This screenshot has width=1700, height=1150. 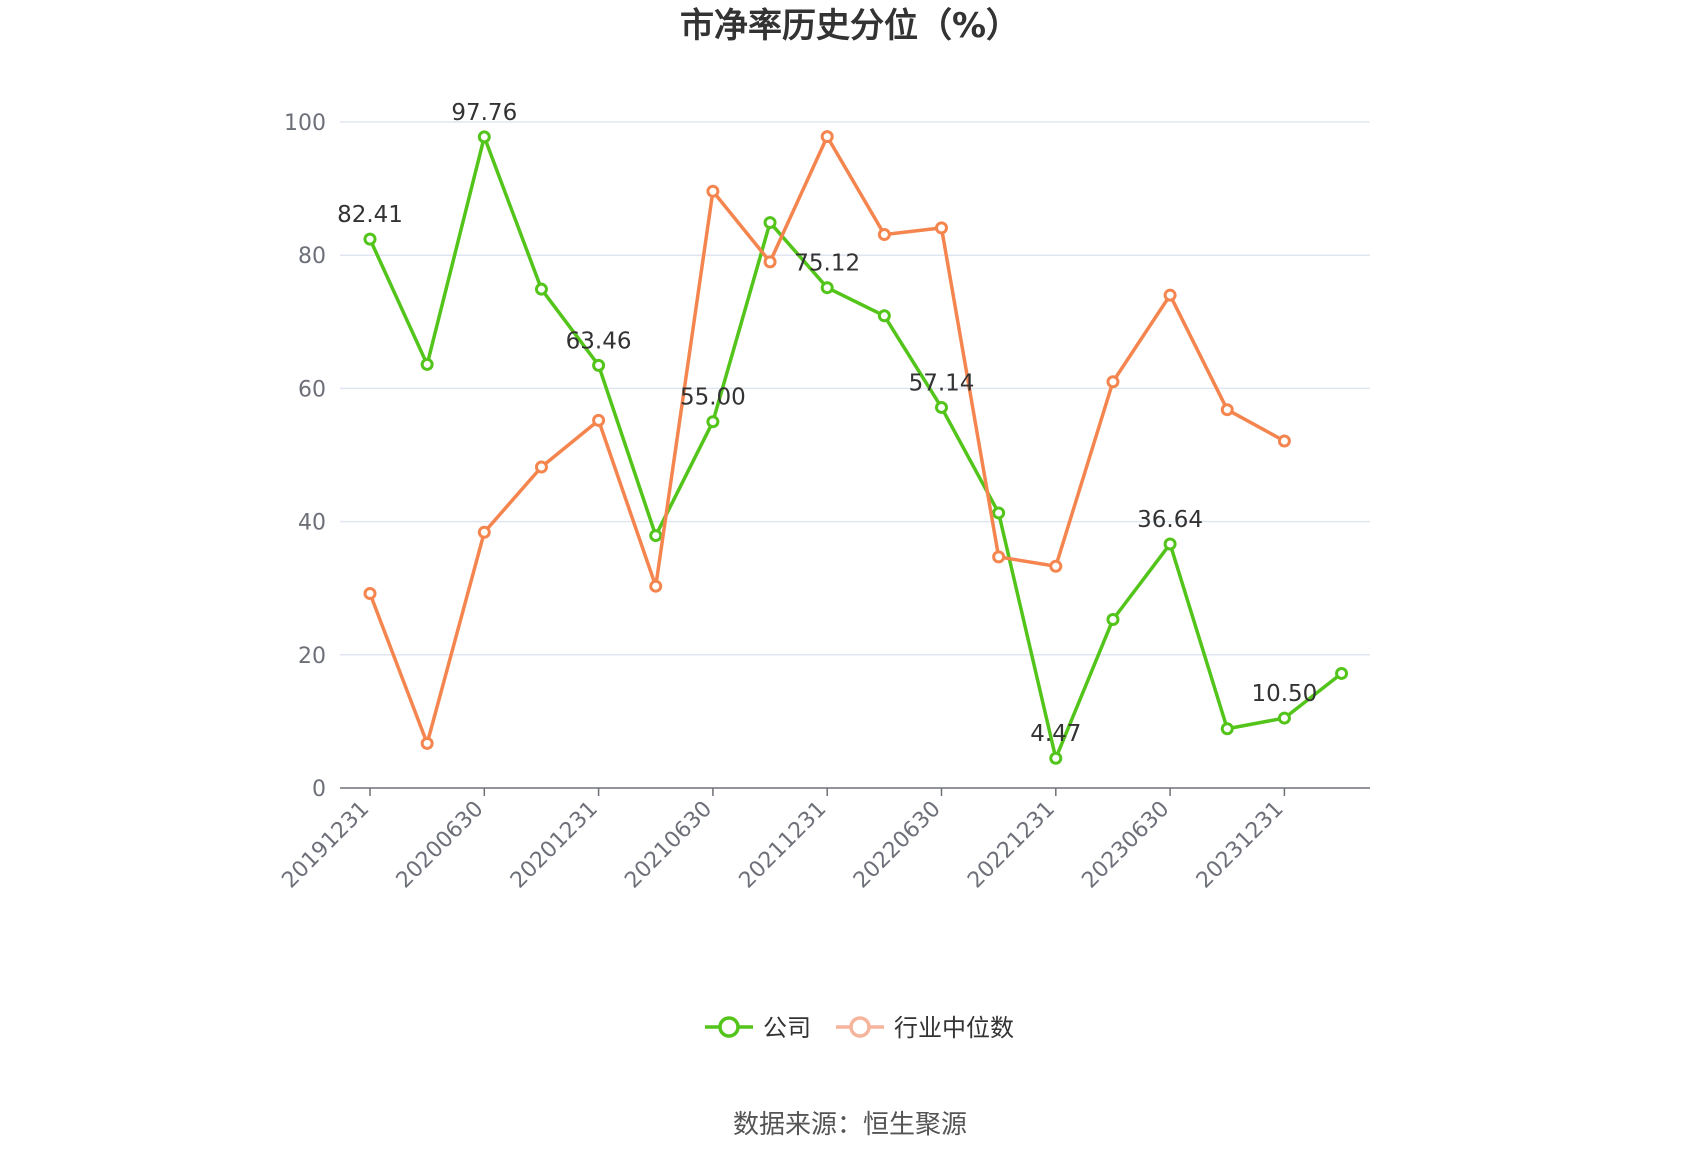 I want to click on x-tick-label: 20200630, so click(x=440, y=845).